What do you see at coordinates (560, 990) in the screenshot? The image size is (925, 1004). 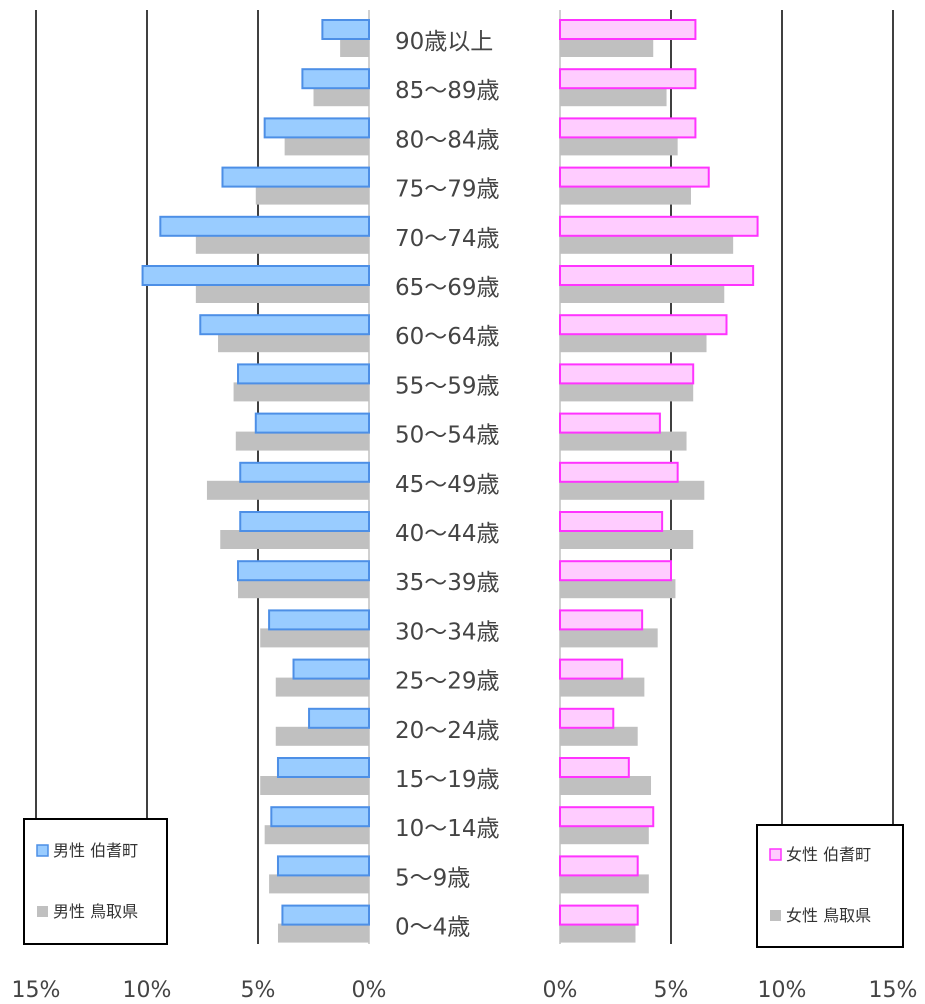 I see `tick-label-right: 0%` at bounding box center [560, 990].